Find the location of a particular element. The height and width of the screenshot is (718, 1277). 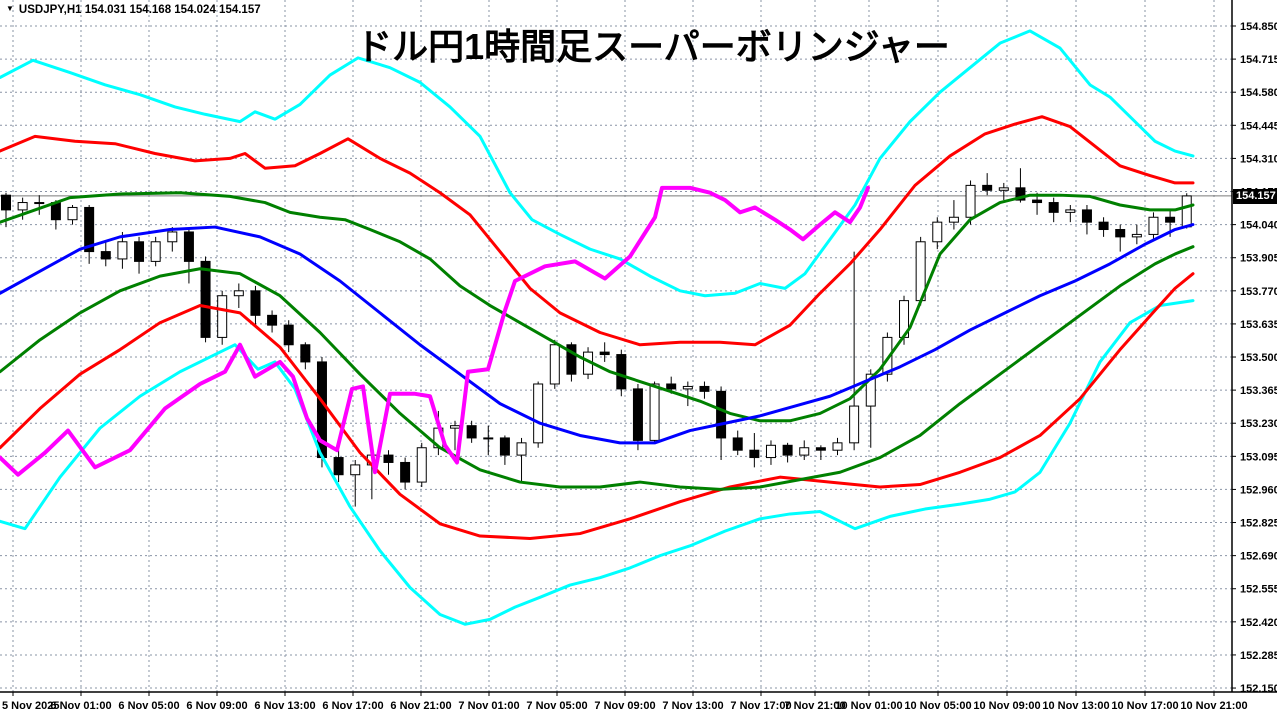

svg-text: 6 Nov 01:00 is located at coordinates (80, 706).